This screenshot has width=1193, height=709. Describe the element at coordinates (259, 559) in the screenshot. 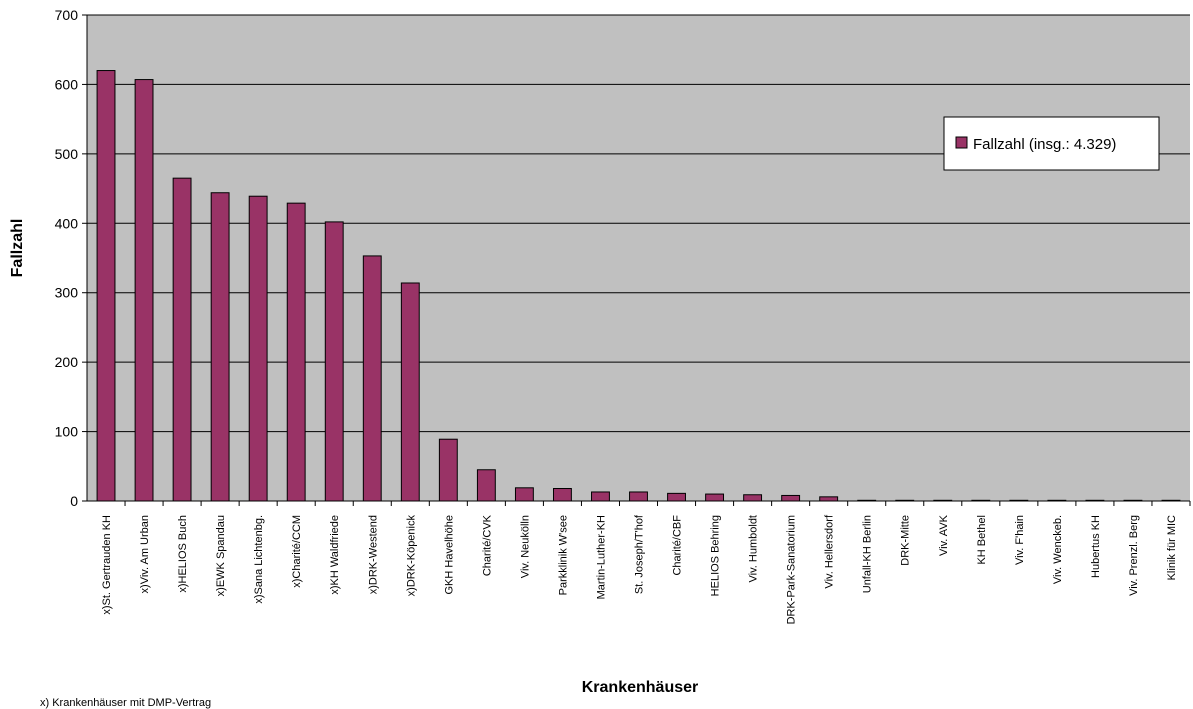

I see `x-tick-label: x)Sana Lichtenbg.` at that location.